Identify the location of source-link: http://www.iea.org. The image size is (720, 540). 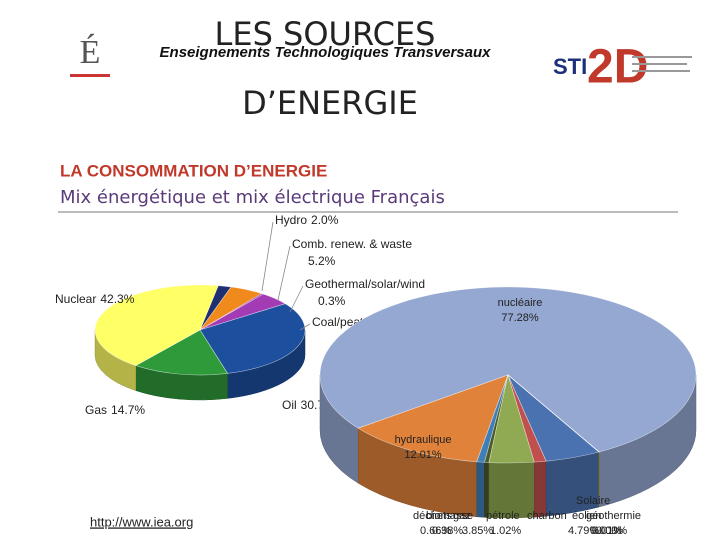
(141, 521).